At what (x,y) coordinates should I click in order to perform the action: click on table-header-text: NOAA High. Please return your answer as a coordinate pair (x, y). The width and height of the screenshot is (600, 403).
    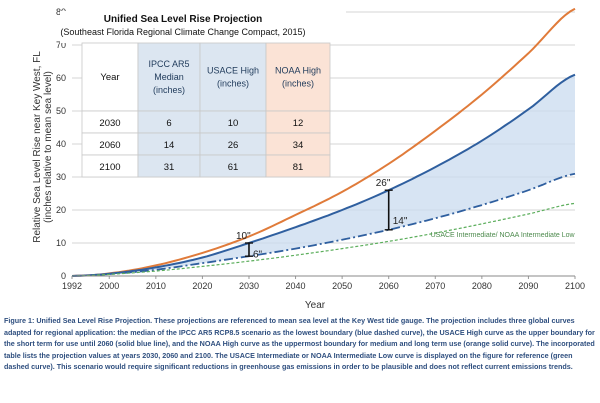
    Looking at the image, I should click on (298, 71).